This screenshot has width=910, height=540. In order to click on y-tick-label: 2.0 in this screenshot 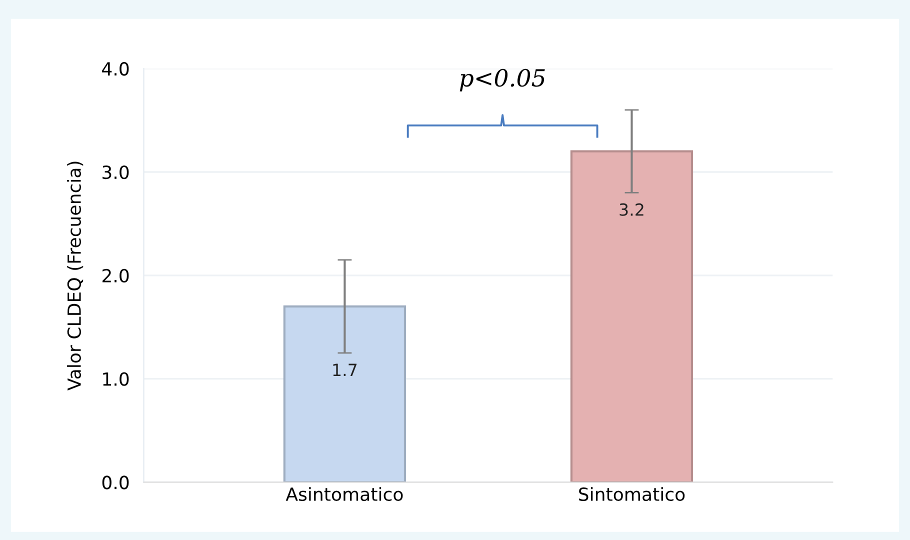, I will do `click(115, 275)`.